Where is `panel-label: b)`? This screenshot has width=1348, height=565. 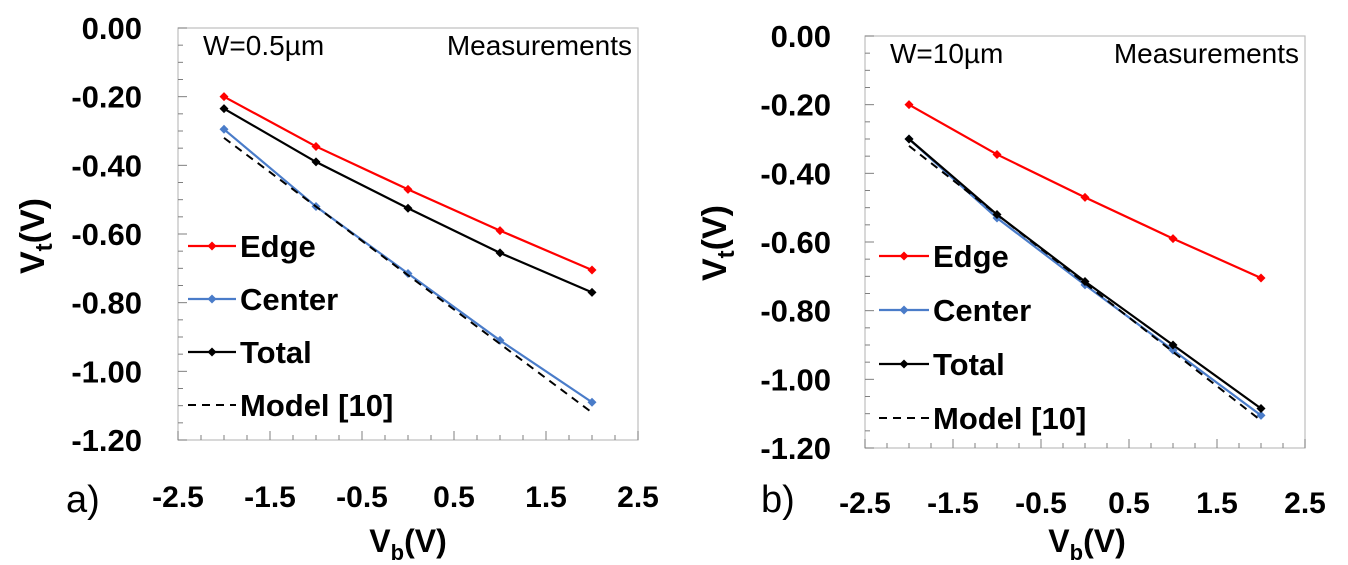 panel-label: b) is located at coordinates (778, 500).